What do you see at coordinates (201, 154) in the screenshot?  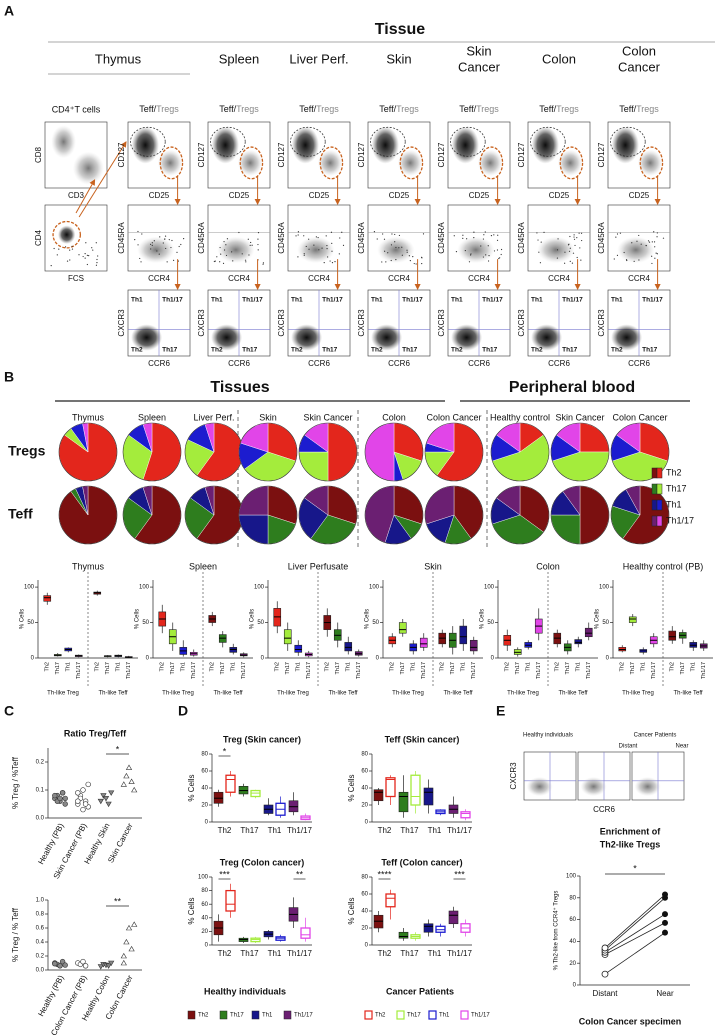 I see `y-axis-label: CD127` at bounding box center [201, 154].